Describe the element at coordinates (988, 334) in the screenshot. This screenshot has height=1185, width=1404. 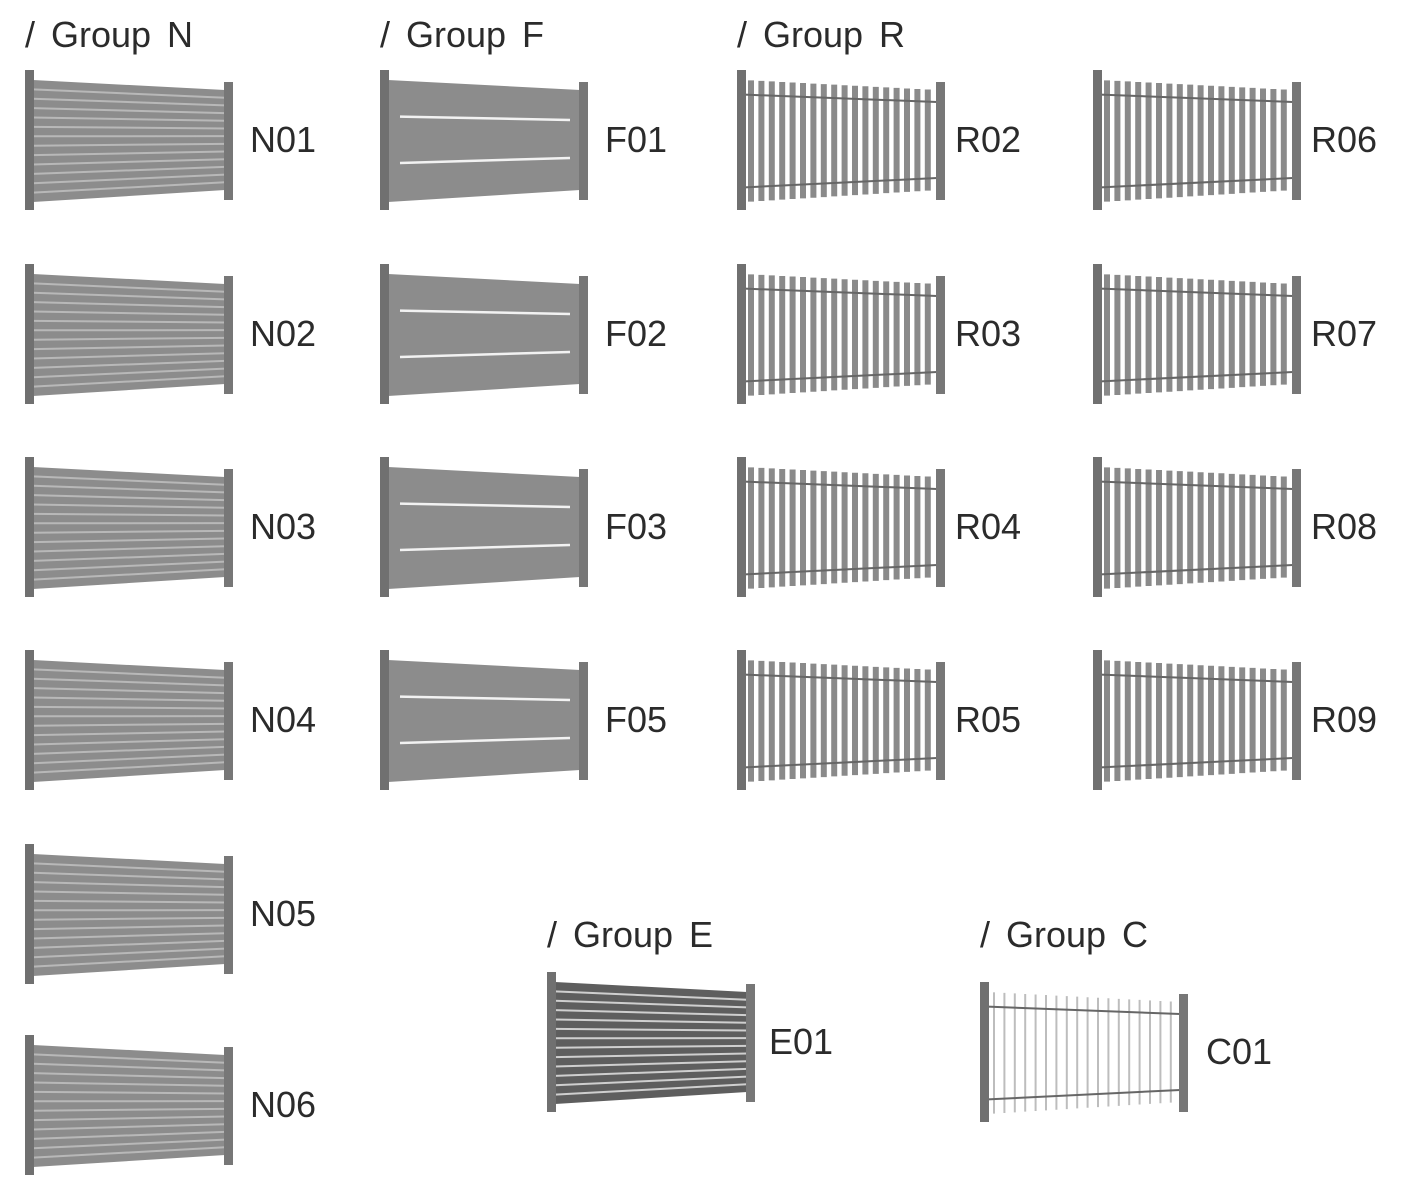
I see `fence-code: R03` at that location.